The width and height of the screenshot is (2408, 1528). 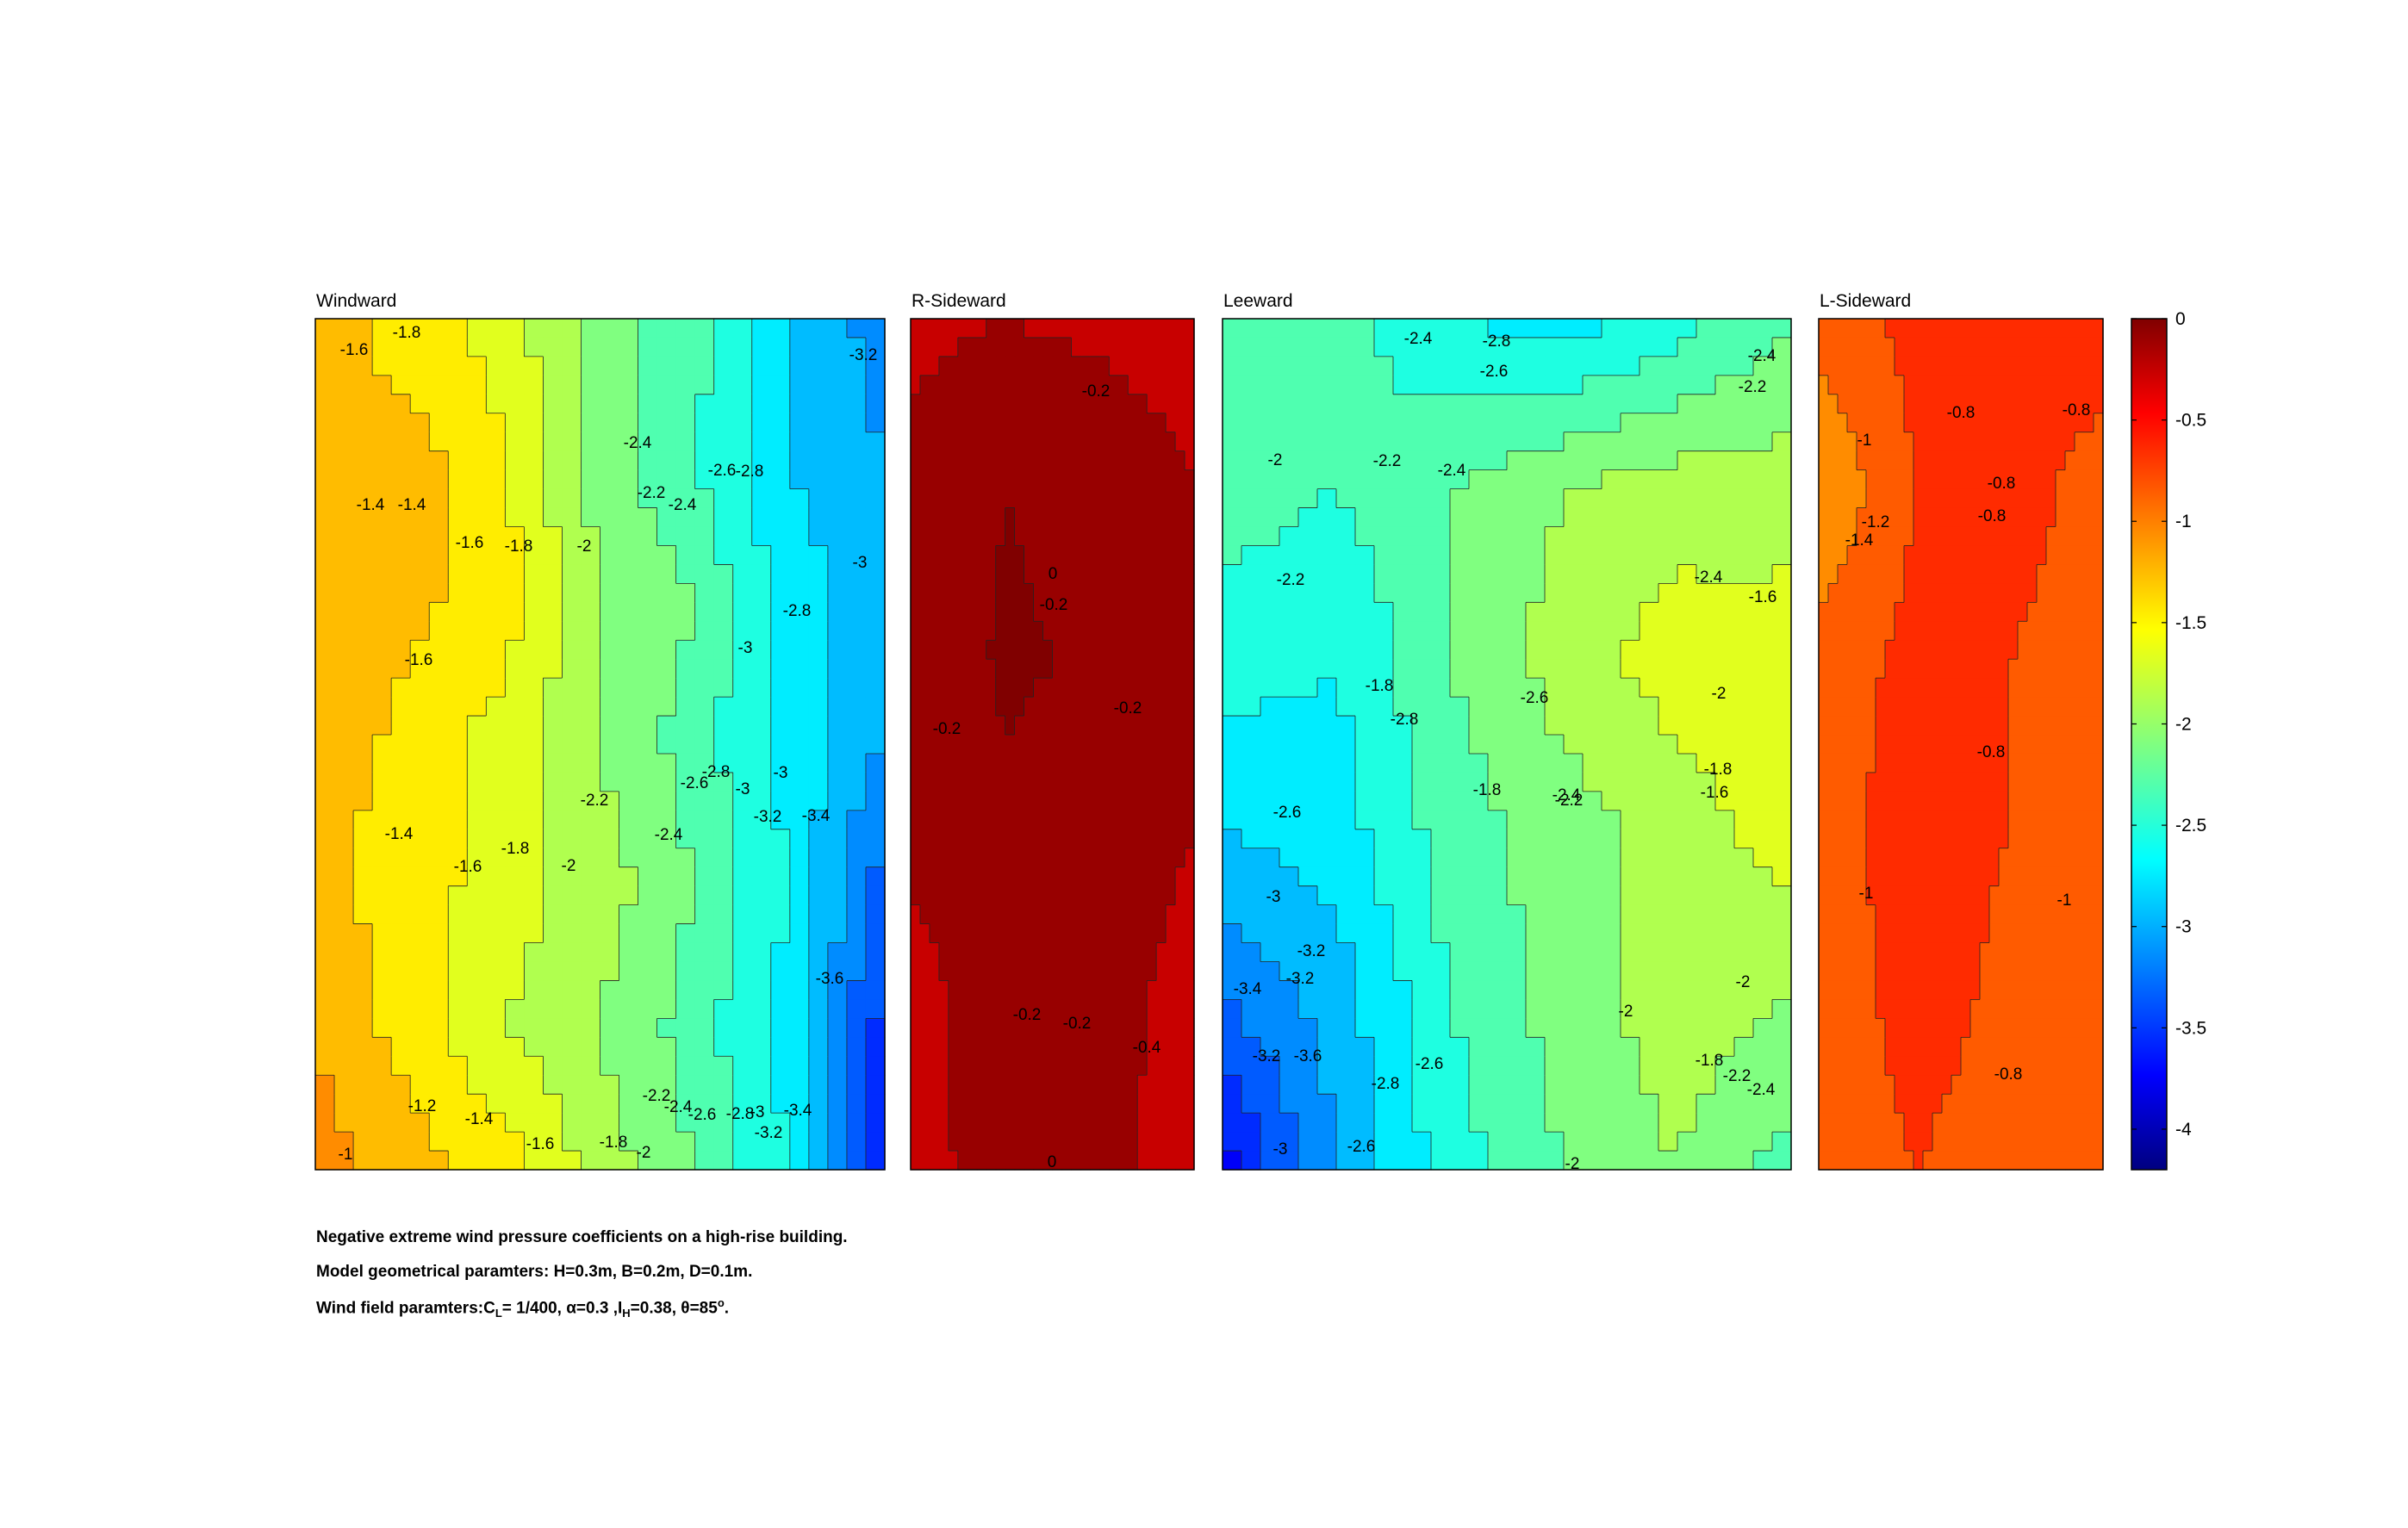 What do you see at coordinates (1028, 1015) in the screenshot?
I see `contour-label: -0.2` at bounding box center [1028, 1015].